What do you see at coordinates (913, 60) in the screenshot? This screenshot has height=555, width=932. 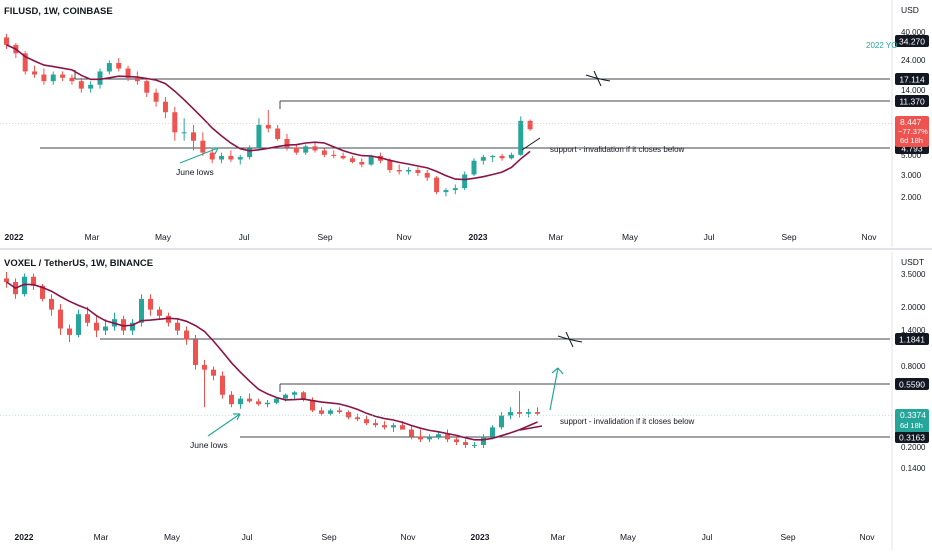 I see `y-tick-label: 24.000` at bounding box center [913, 60].